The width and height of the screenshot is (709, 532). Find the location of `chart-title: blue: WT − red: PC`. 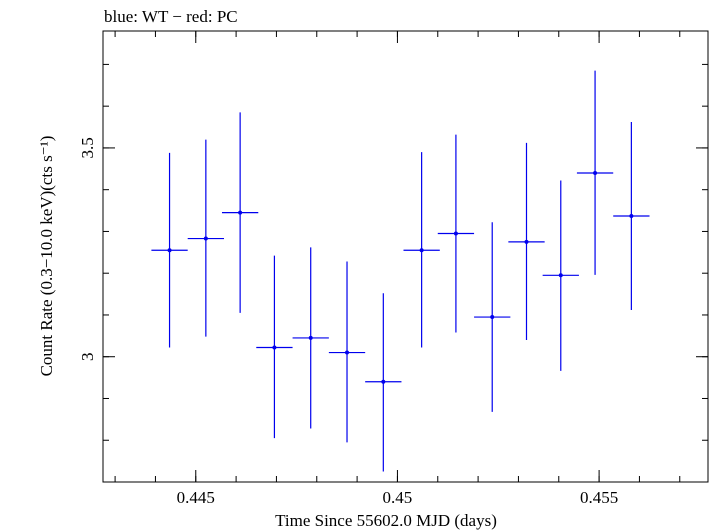

chart-title: blue: WT − red: PC is located at coordinates (171, 16).